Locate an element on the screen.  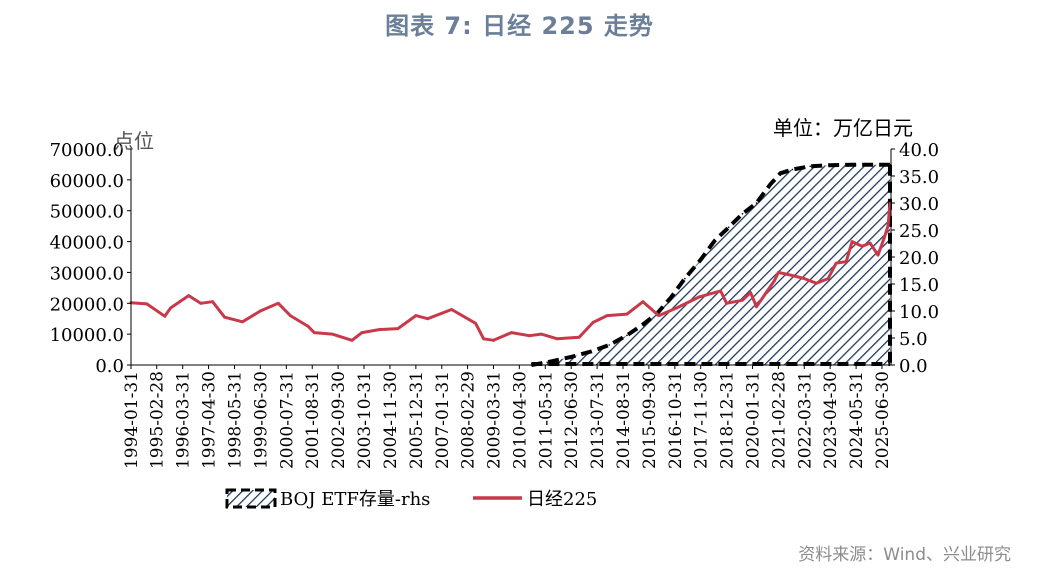
x-tick-label: 2001-08-31 is located at coordinates (313, 420).